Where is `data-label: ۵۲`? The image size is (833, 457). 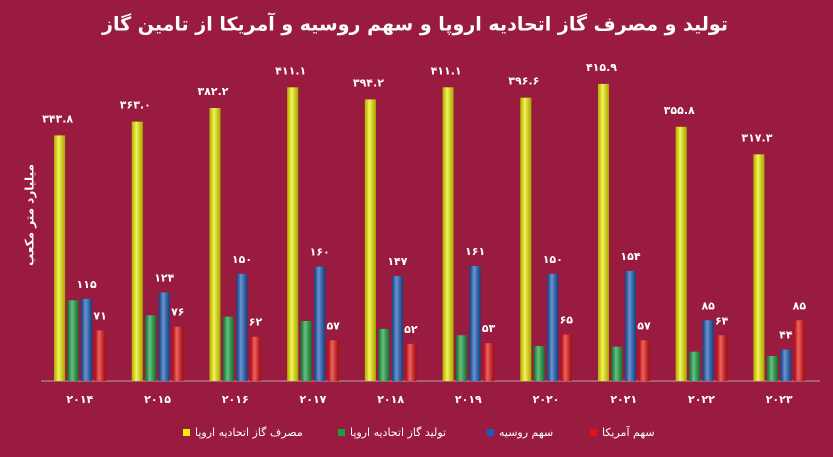
data-label: ۵۲ is located at coordinates (411, 329).